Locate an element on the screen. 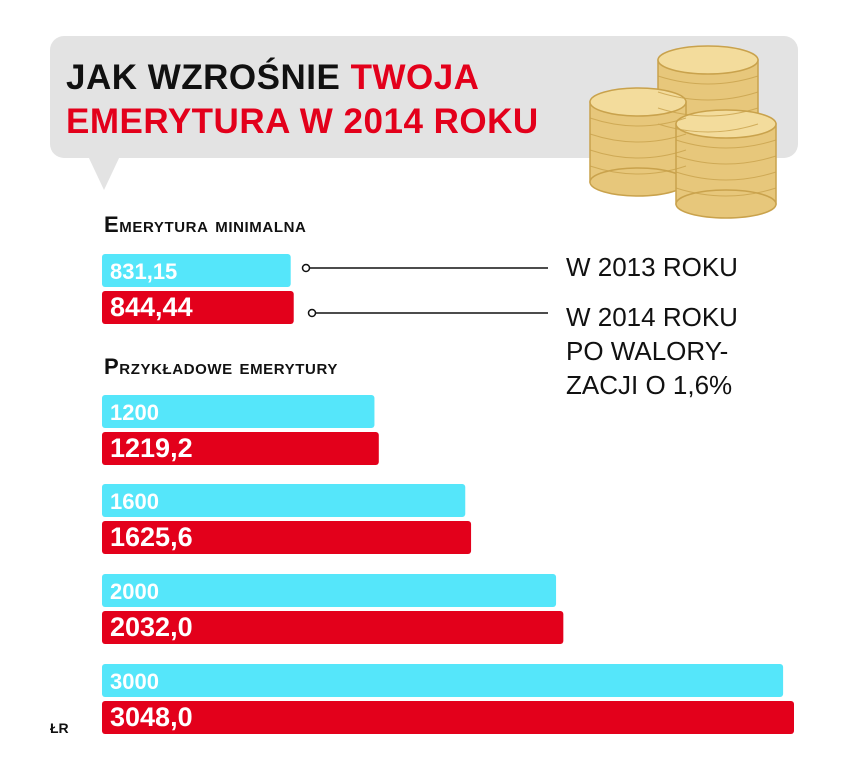 This screenshot has height=760, width=848. bar-label-2013-1-6: 3000 is located at coordinates (134, 681).